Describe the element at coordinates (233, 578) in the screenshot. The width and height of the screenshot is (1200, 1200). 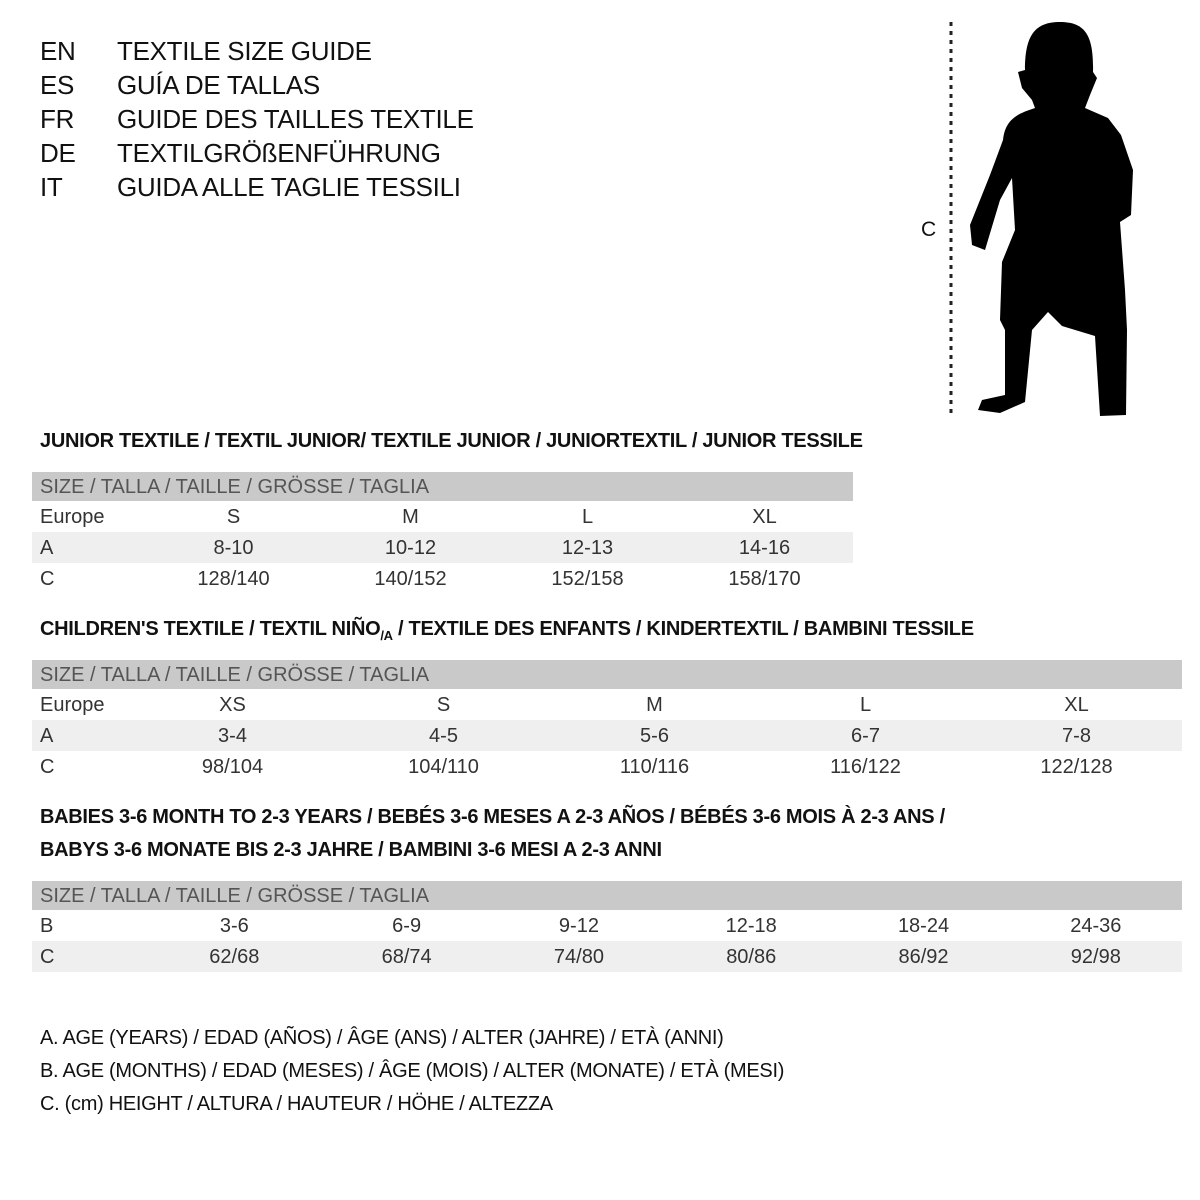
I see `table-cell: 128/140` at that location.